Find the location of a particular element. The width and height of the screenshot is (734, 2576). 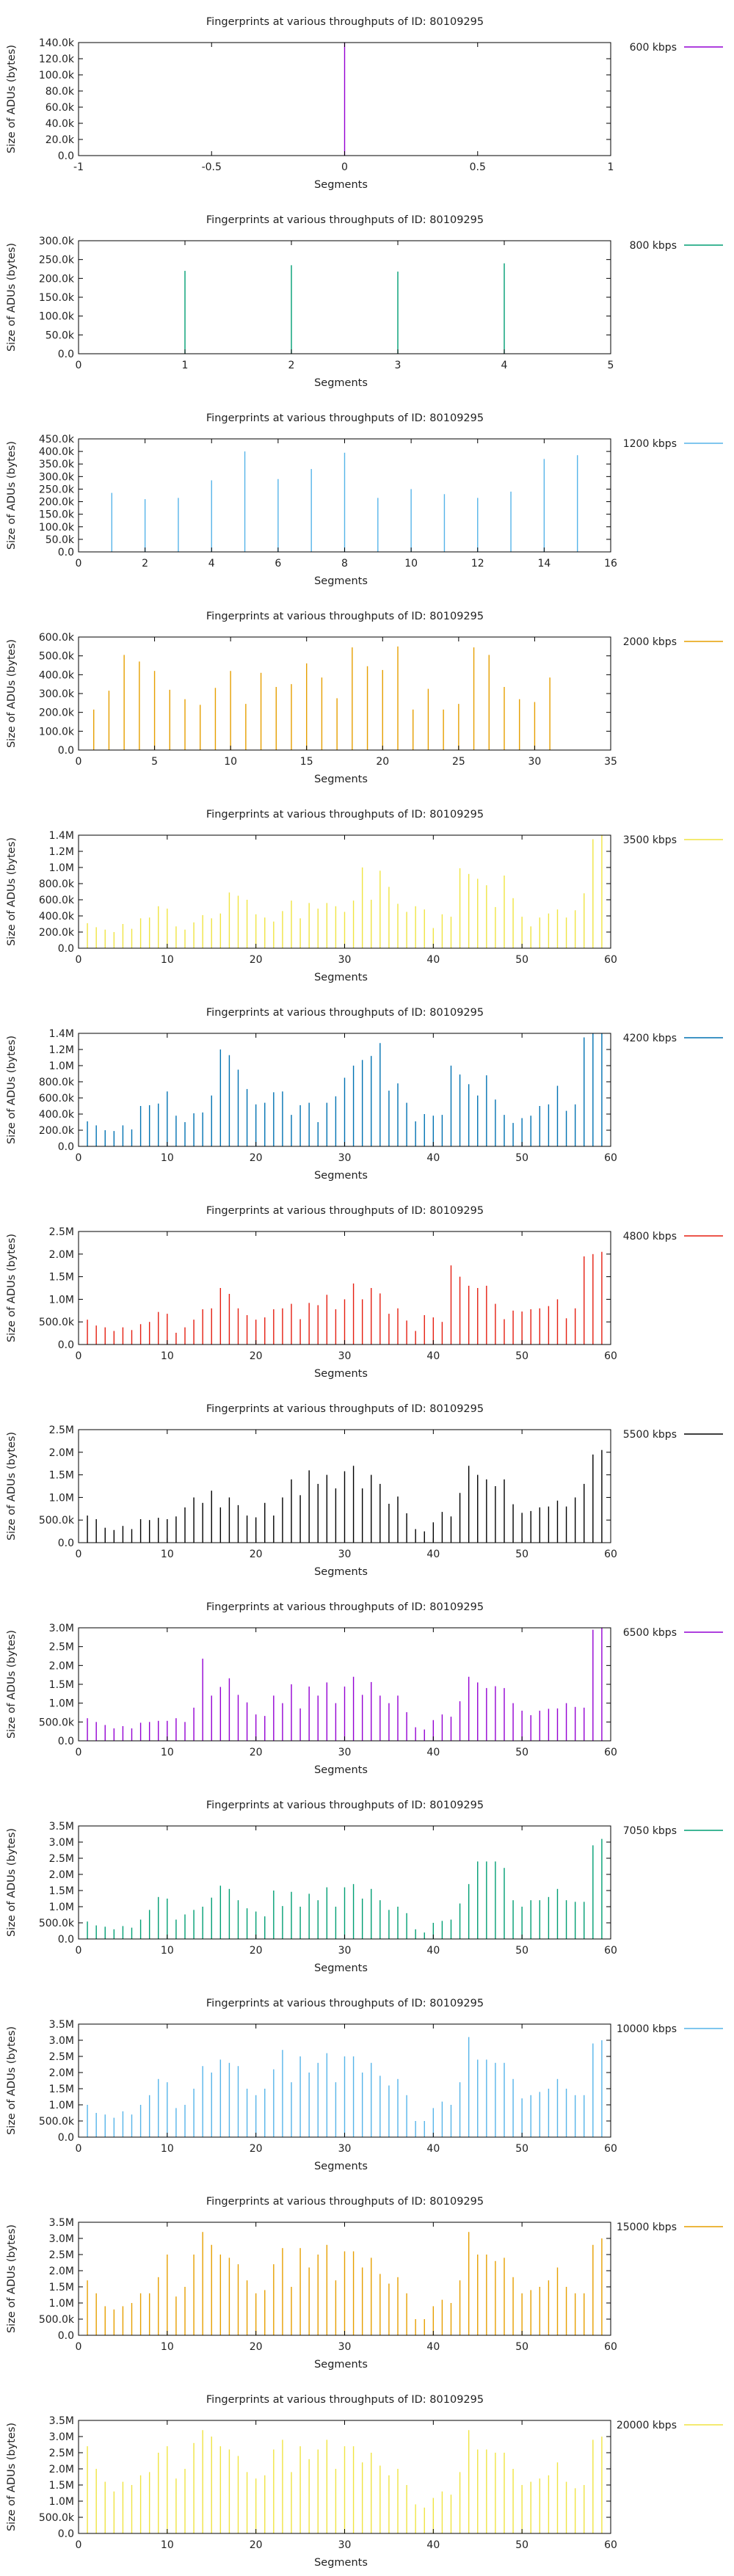

legend-label: 15000 kbps is located at coordinates (647, 2227).